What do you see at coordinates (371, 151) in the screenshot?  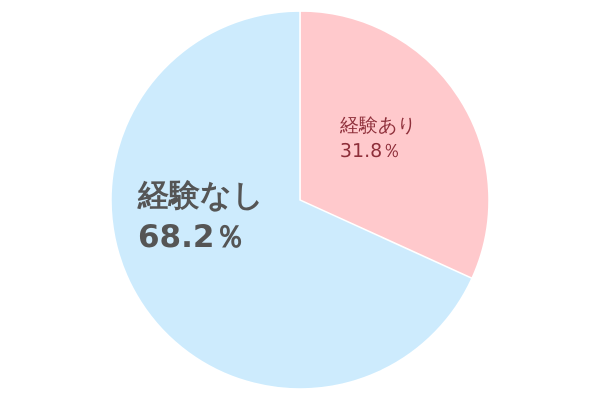 I see `data-label: 31.8％` at bounding box center [371, 151].